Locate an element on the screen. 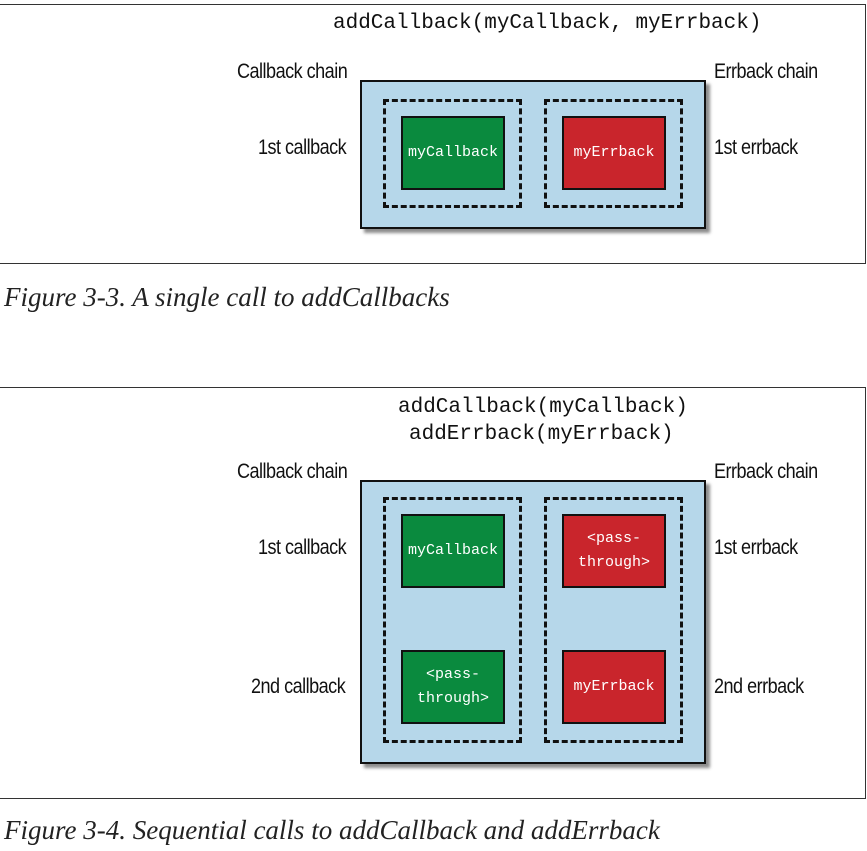  second-callback-label: 2nd callback is located at coordinates (298, 686).